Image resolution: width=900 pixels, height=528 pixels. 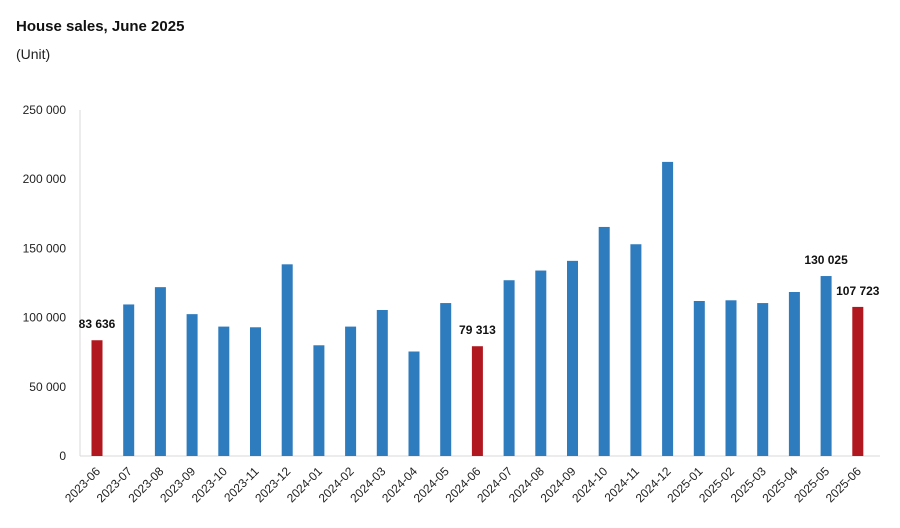 I want to click on chart-subtitle: (Unit), so click(x=33, y=54).